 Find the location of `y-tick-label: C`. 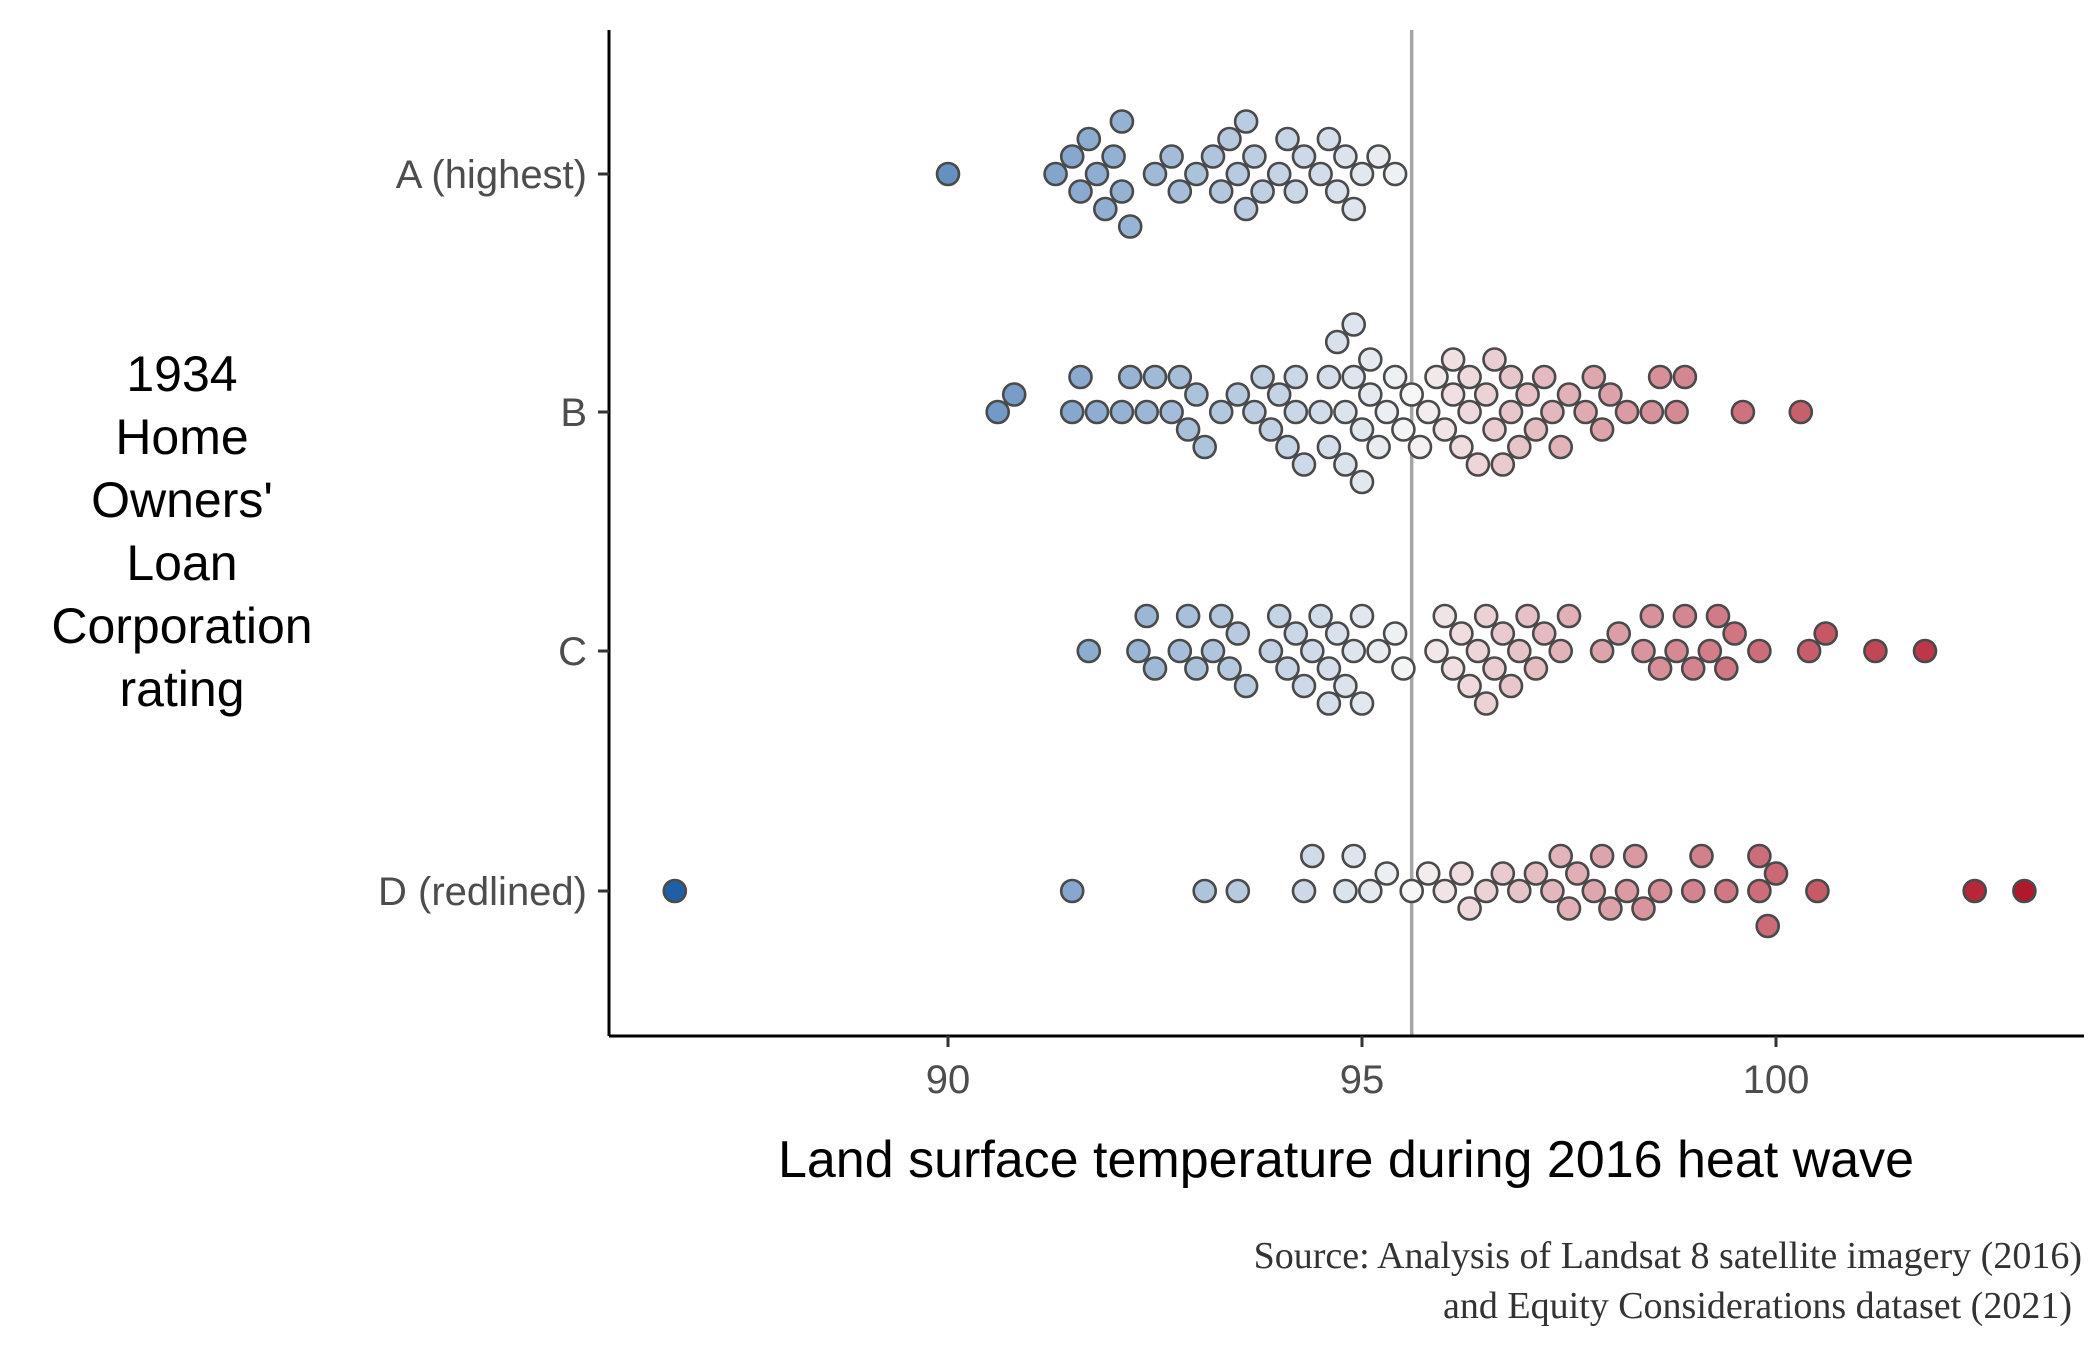

y-tick-label: C is located at coordinates (572, 652).